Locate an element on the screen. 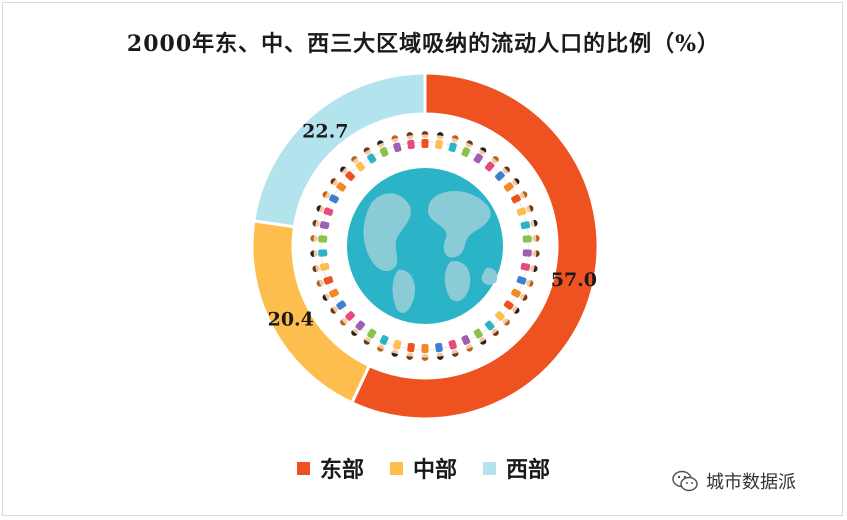 Image resolution: width=847 pixels, height=520 pixels. continent-africa is located at coordinates (457, 281).